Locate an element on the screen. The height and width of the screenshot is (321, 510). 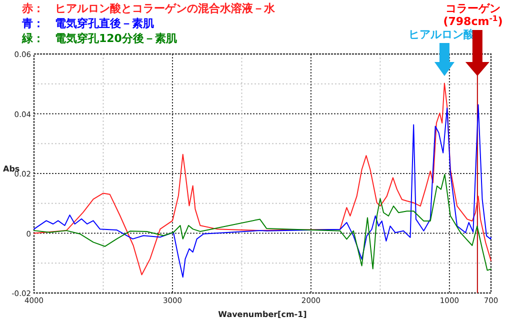
y-axis-title: Abs is located at coordinates (11, 169).